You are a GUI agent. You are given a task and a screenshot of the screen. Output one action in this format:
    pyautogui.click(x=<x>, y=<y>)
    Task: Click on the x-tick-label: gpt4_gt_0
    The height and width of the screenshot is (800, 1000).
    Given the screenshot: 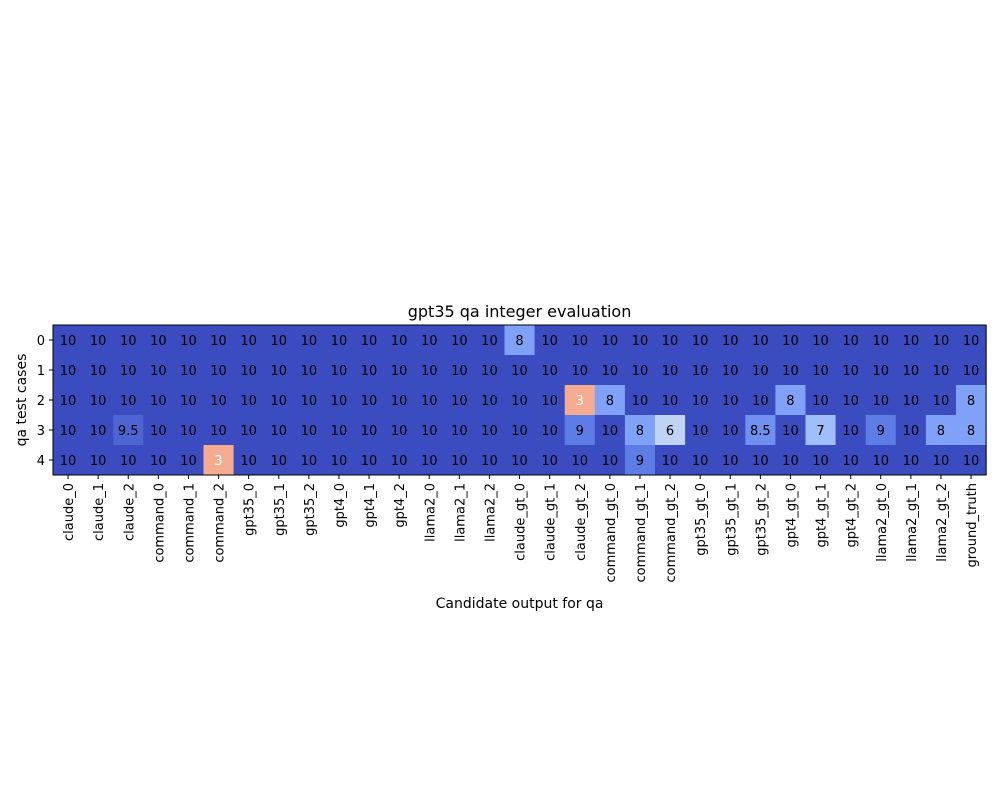 What is the action you would take?
    pyautogui.click(x=791, y=515)
    